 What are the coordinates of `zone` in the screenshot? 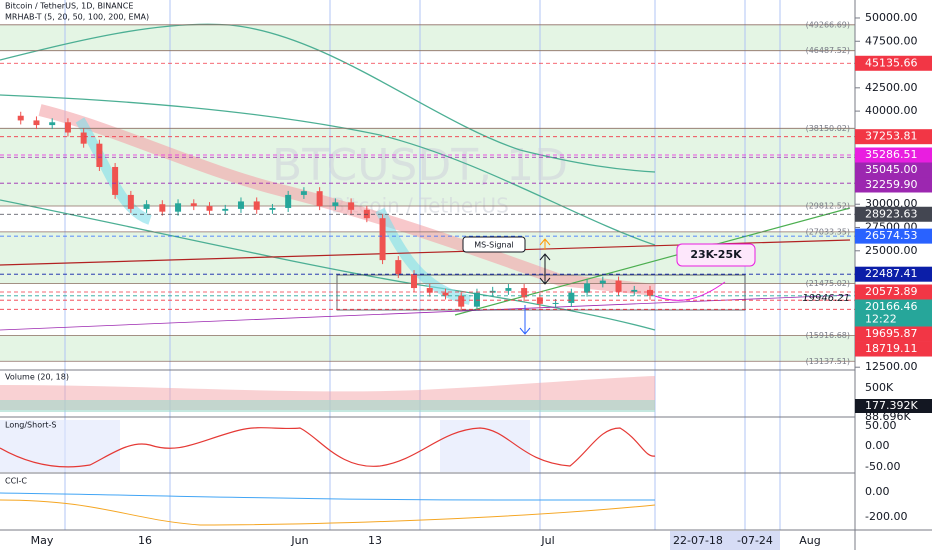 It's located at (427, 348).